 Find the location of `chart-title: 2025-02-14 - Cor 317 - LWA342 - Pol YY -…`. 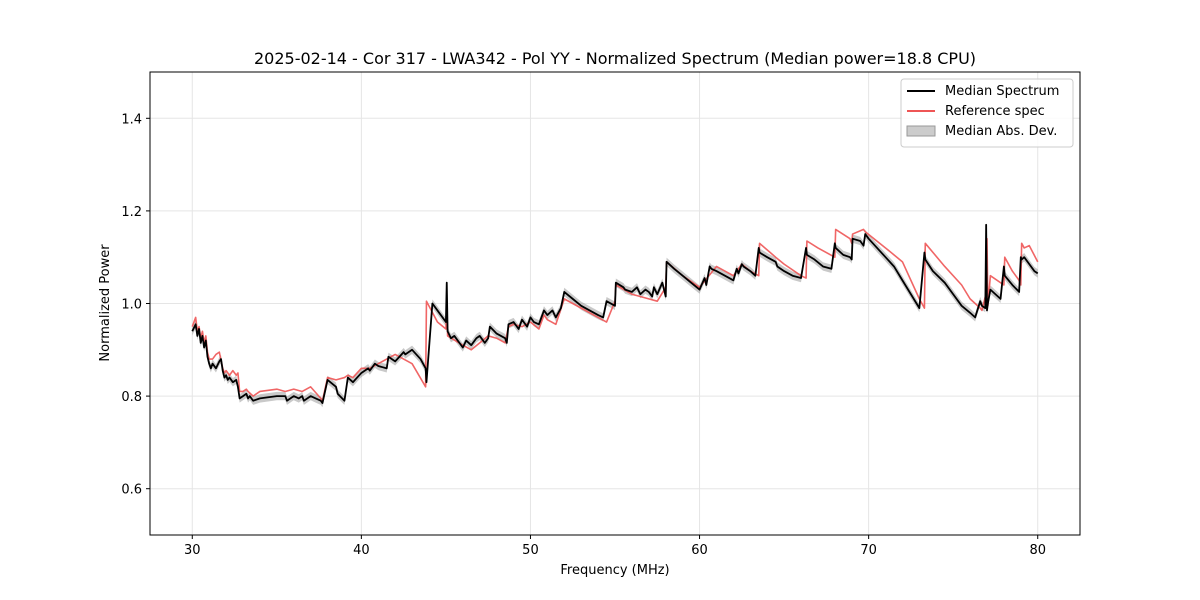

chart-title: 2025-02-14 - Cor 317 - LWA342 - Pol YY -… is located at coordinates (615, 58).